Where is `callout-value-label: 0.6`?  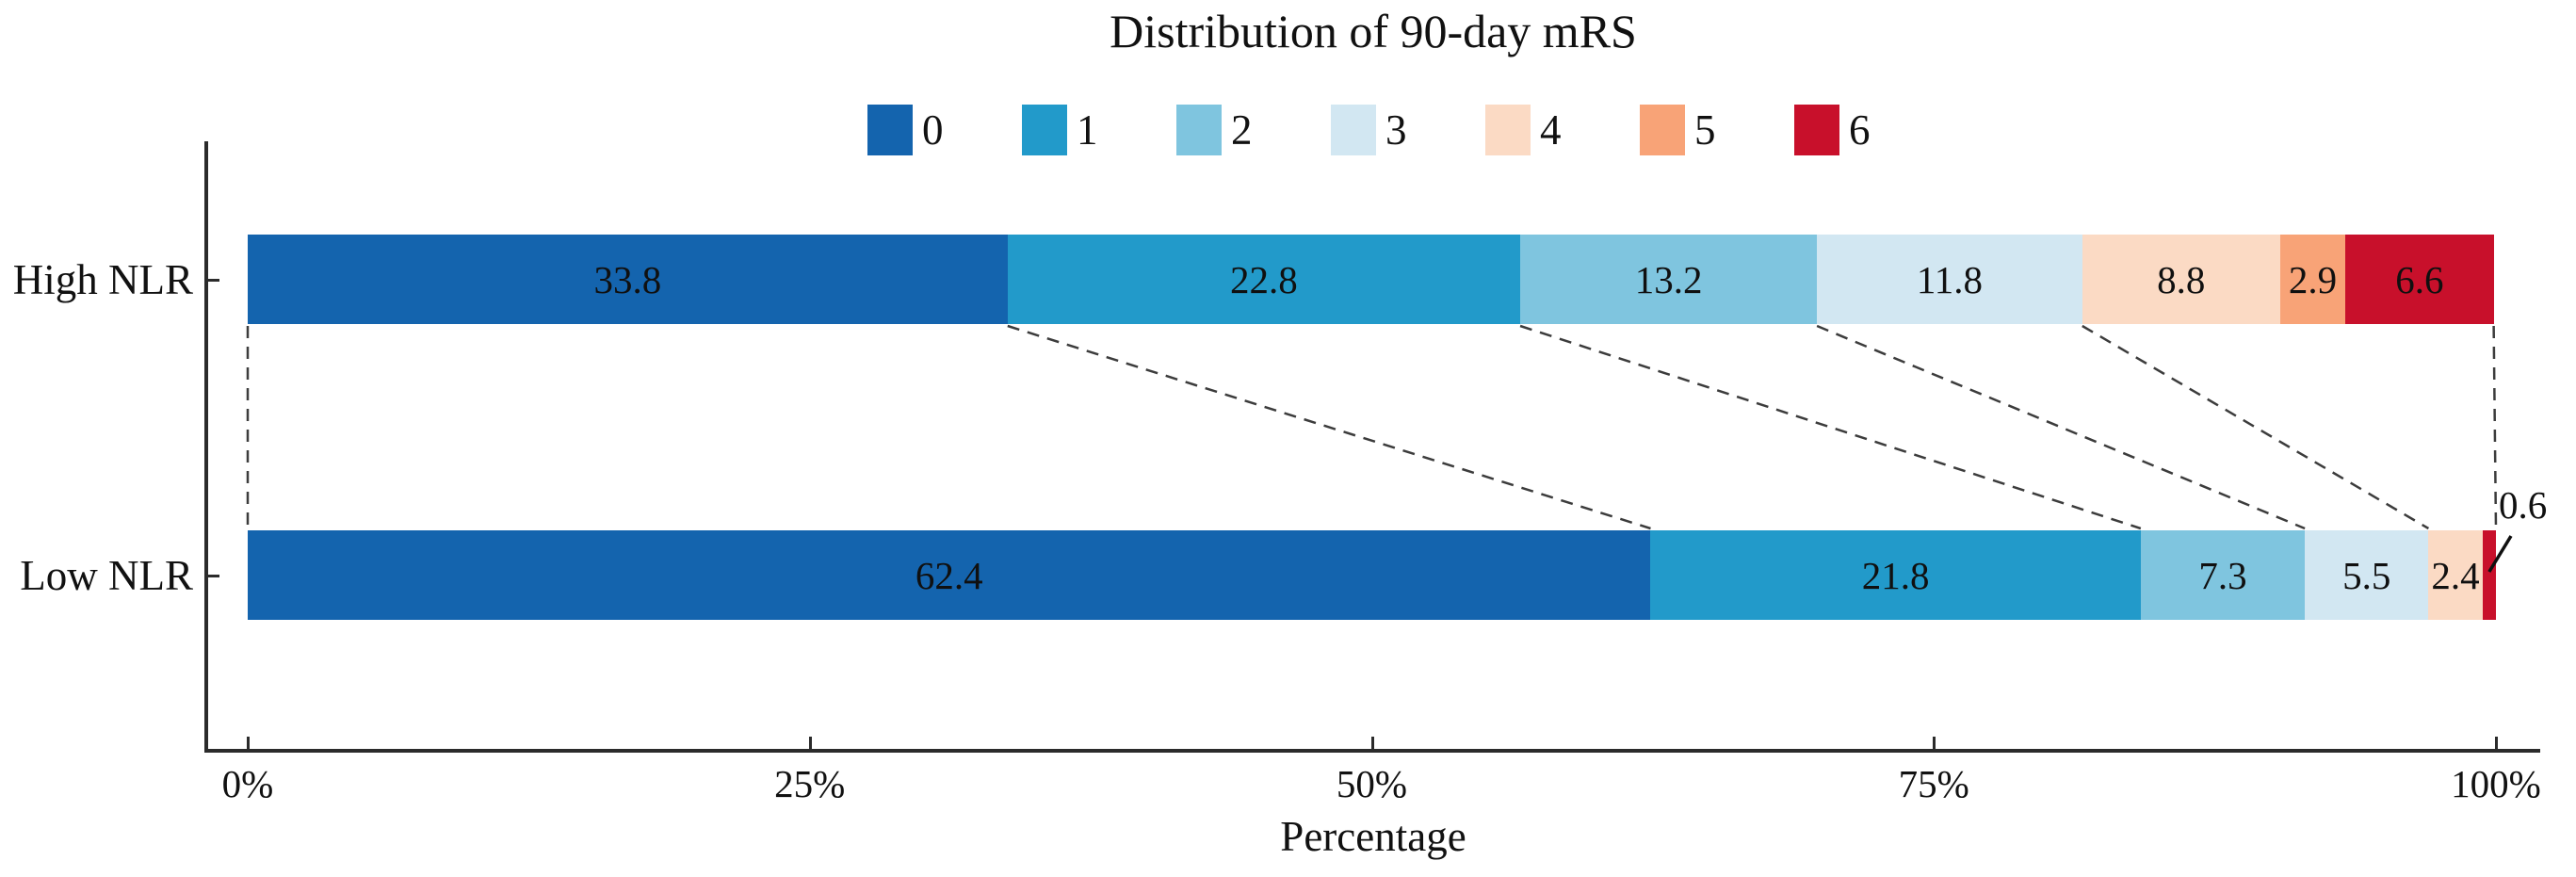
callout-value-label: 0.6 is located at coordinates (2523, 505).